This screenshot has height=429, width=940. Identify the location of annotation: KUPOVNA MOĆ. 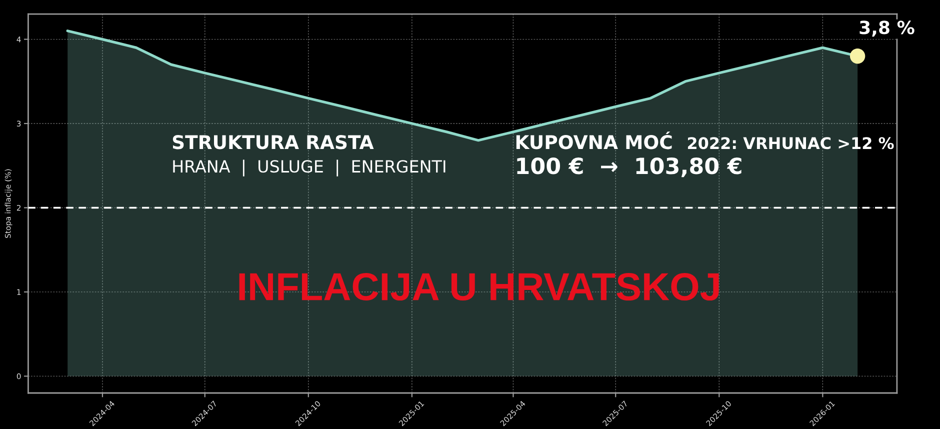
(594, 141).